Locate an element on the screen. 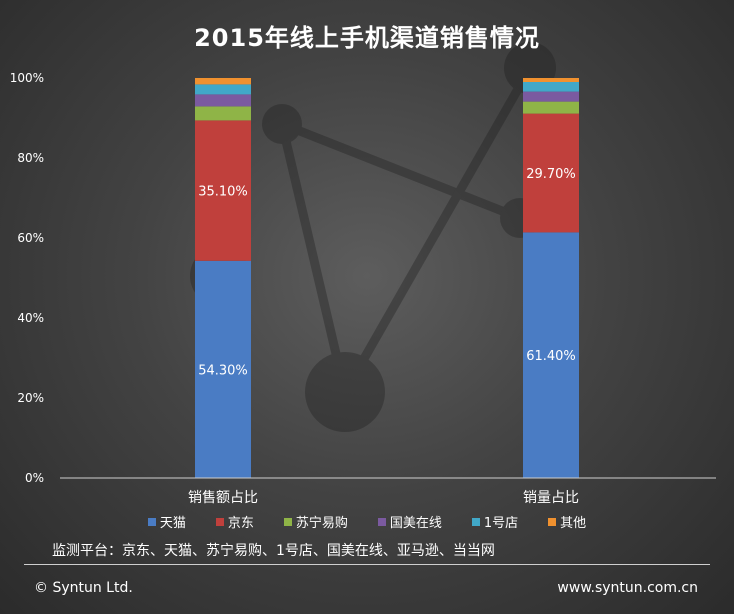 This screenshot has width=734, height=614. data-label: 61.40% is located at coordinates (551, 356).